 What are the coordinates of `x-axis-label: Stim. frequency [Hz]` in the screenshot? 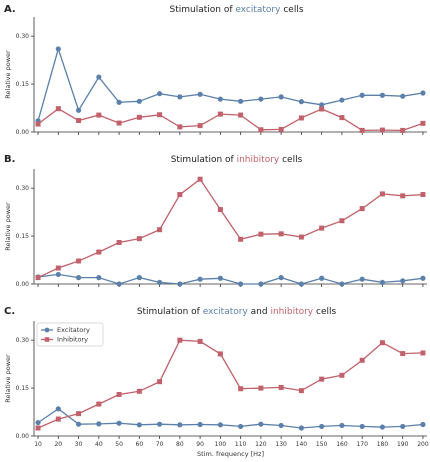 It's located at (230, 454).